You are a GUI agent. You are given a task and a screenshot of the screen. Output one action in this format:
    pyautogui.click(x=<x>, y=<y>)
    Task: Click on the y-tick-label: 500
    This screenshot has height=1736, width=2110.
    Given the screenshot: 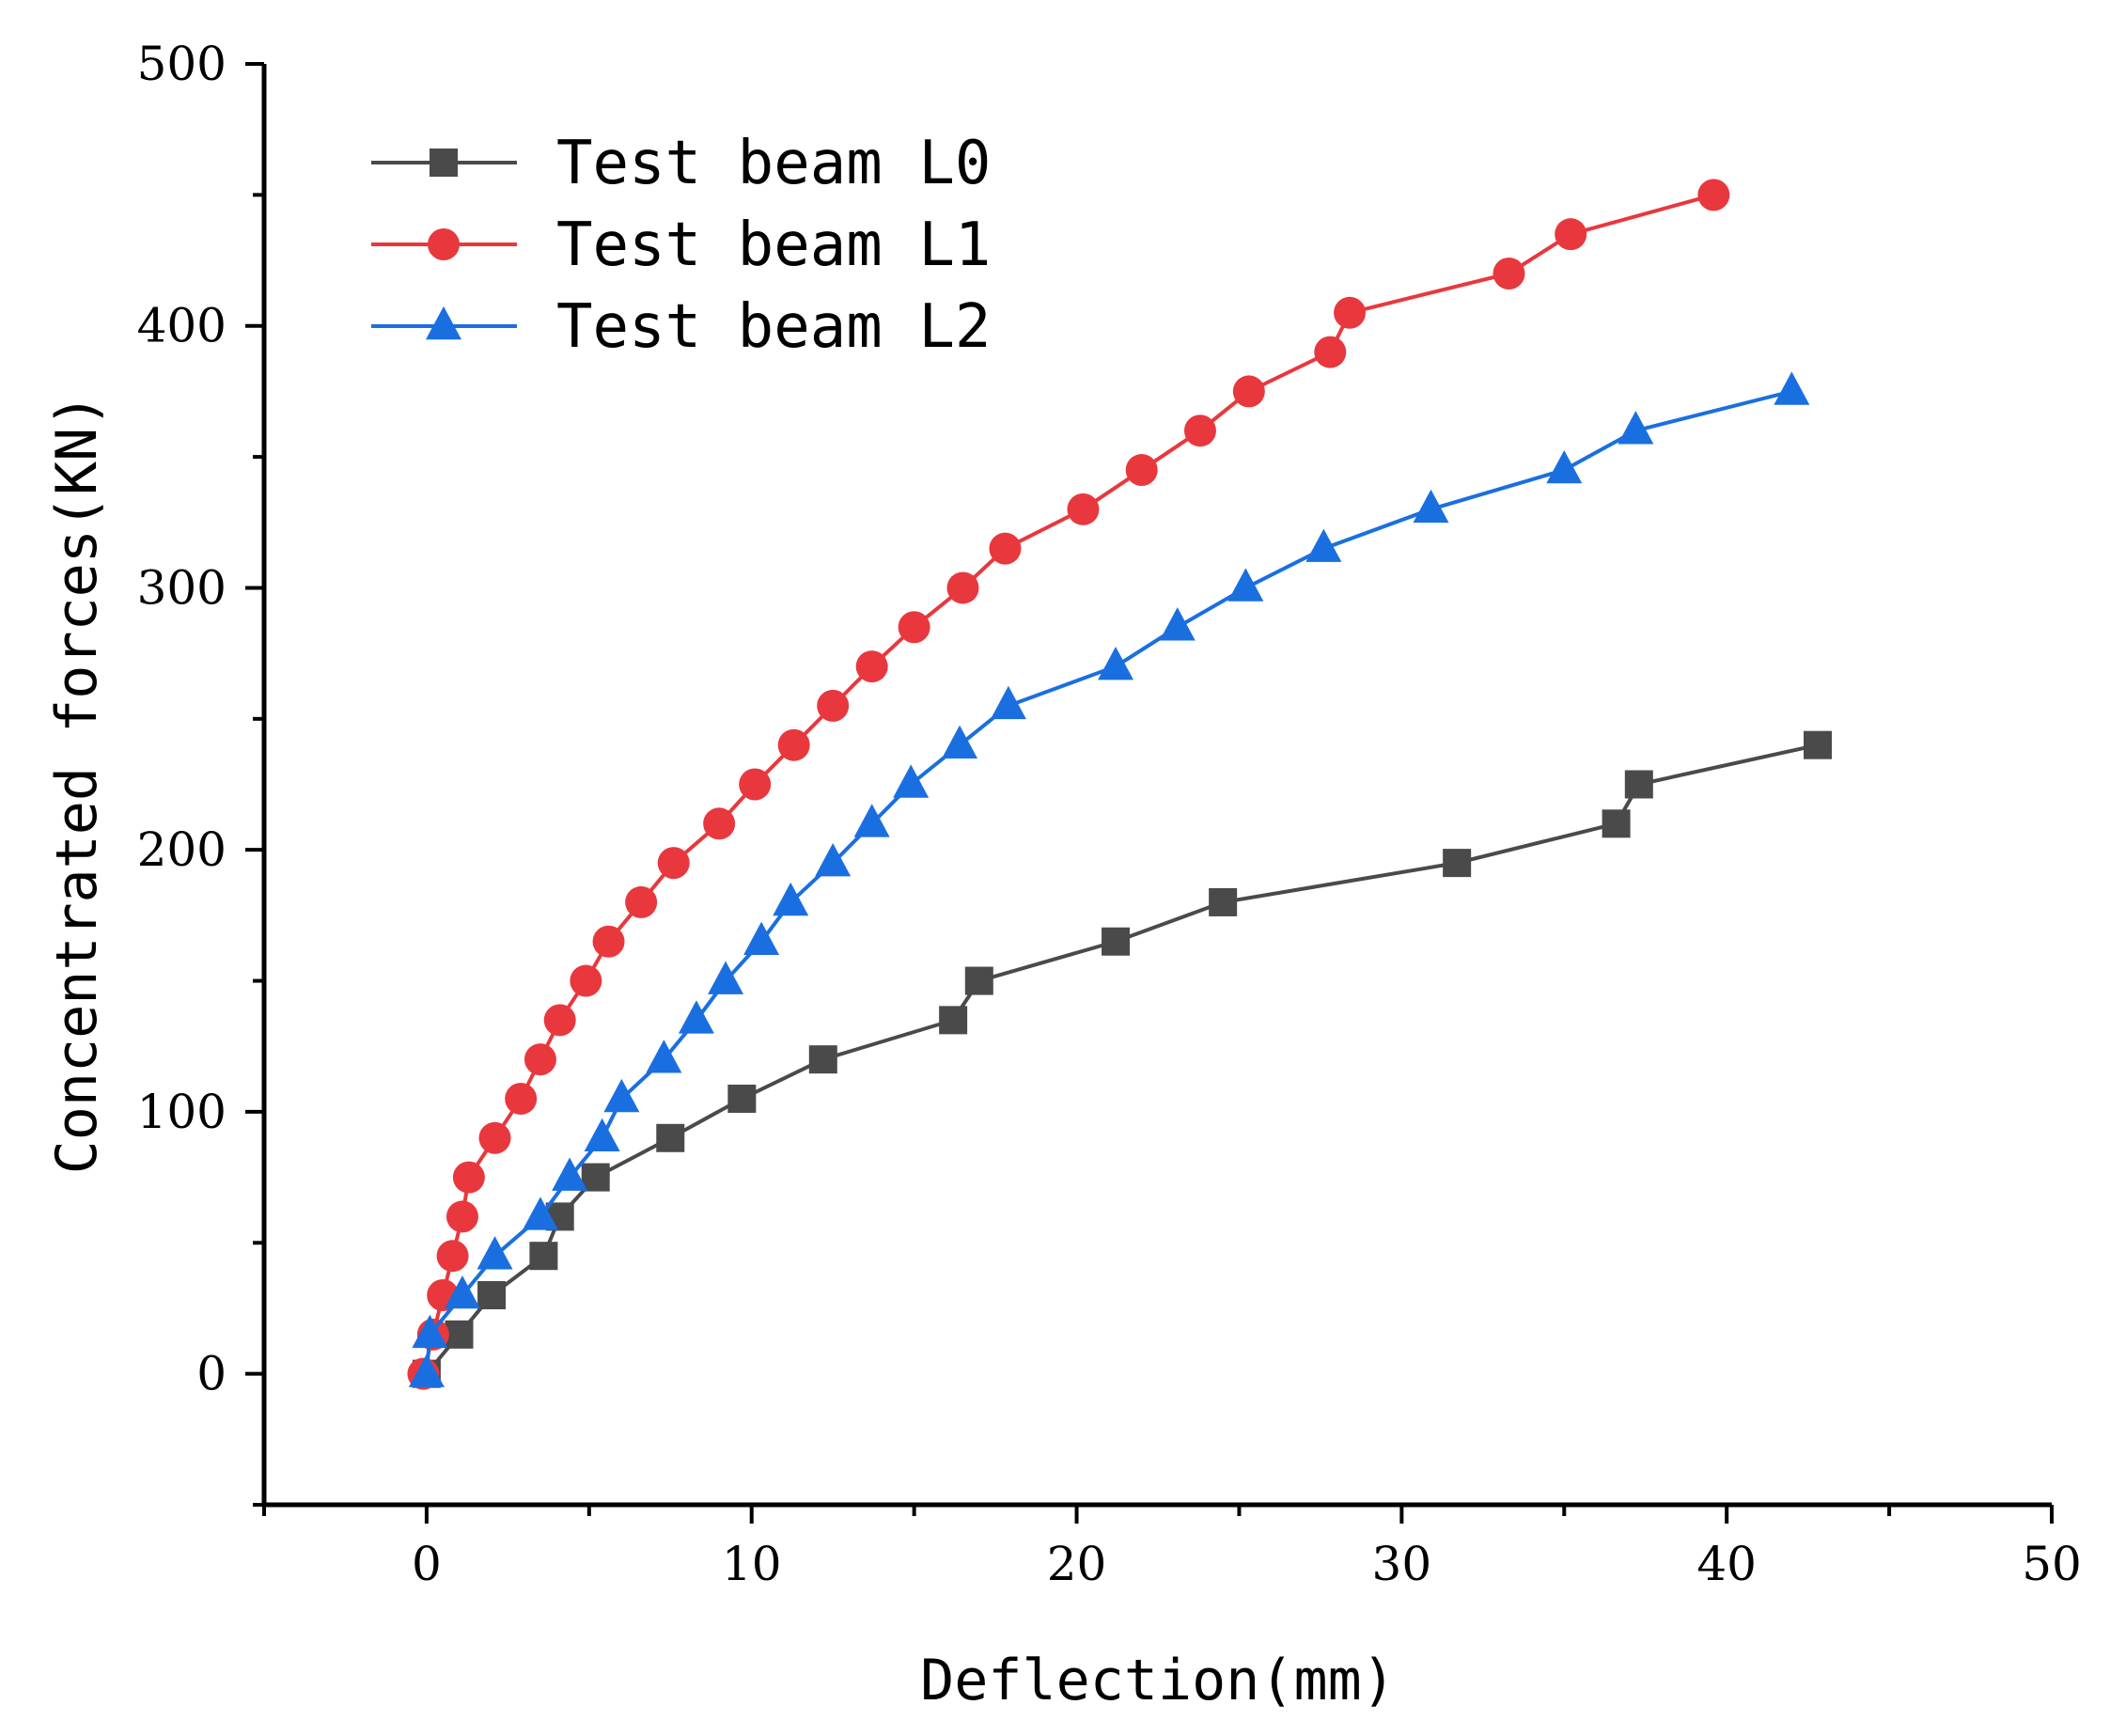 What is the action you would take?
    pyautogui.click(x=182, y=64)
    